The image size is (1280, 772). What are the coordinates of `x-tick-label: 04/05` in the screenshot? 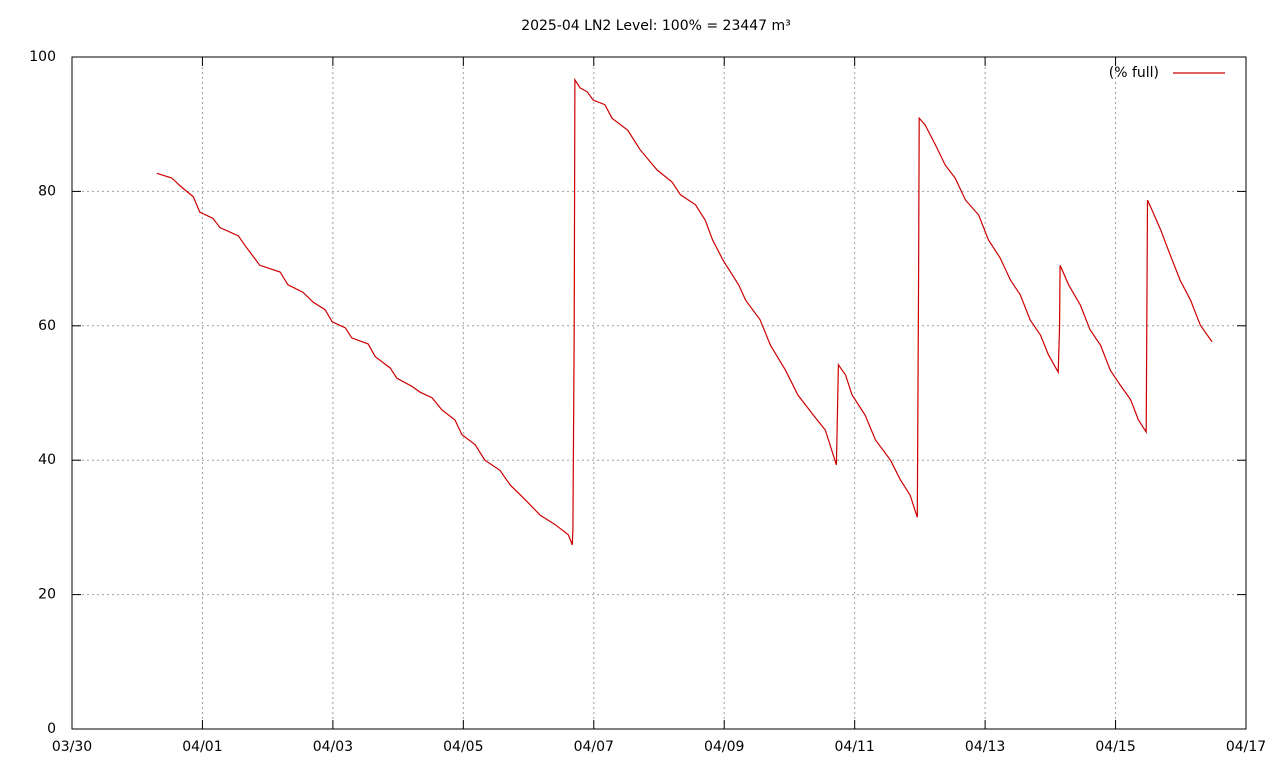 It's located at (463, 747).